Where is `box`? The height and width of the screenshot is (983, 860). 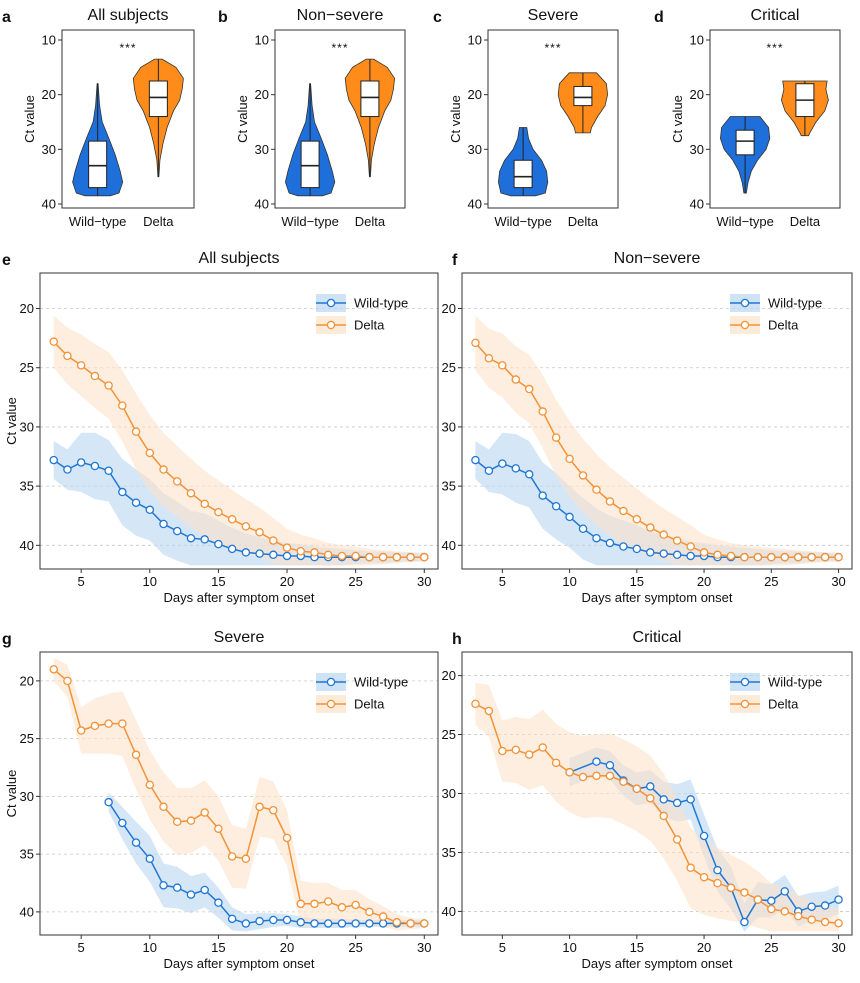
box is located at coordinates (370, 99).